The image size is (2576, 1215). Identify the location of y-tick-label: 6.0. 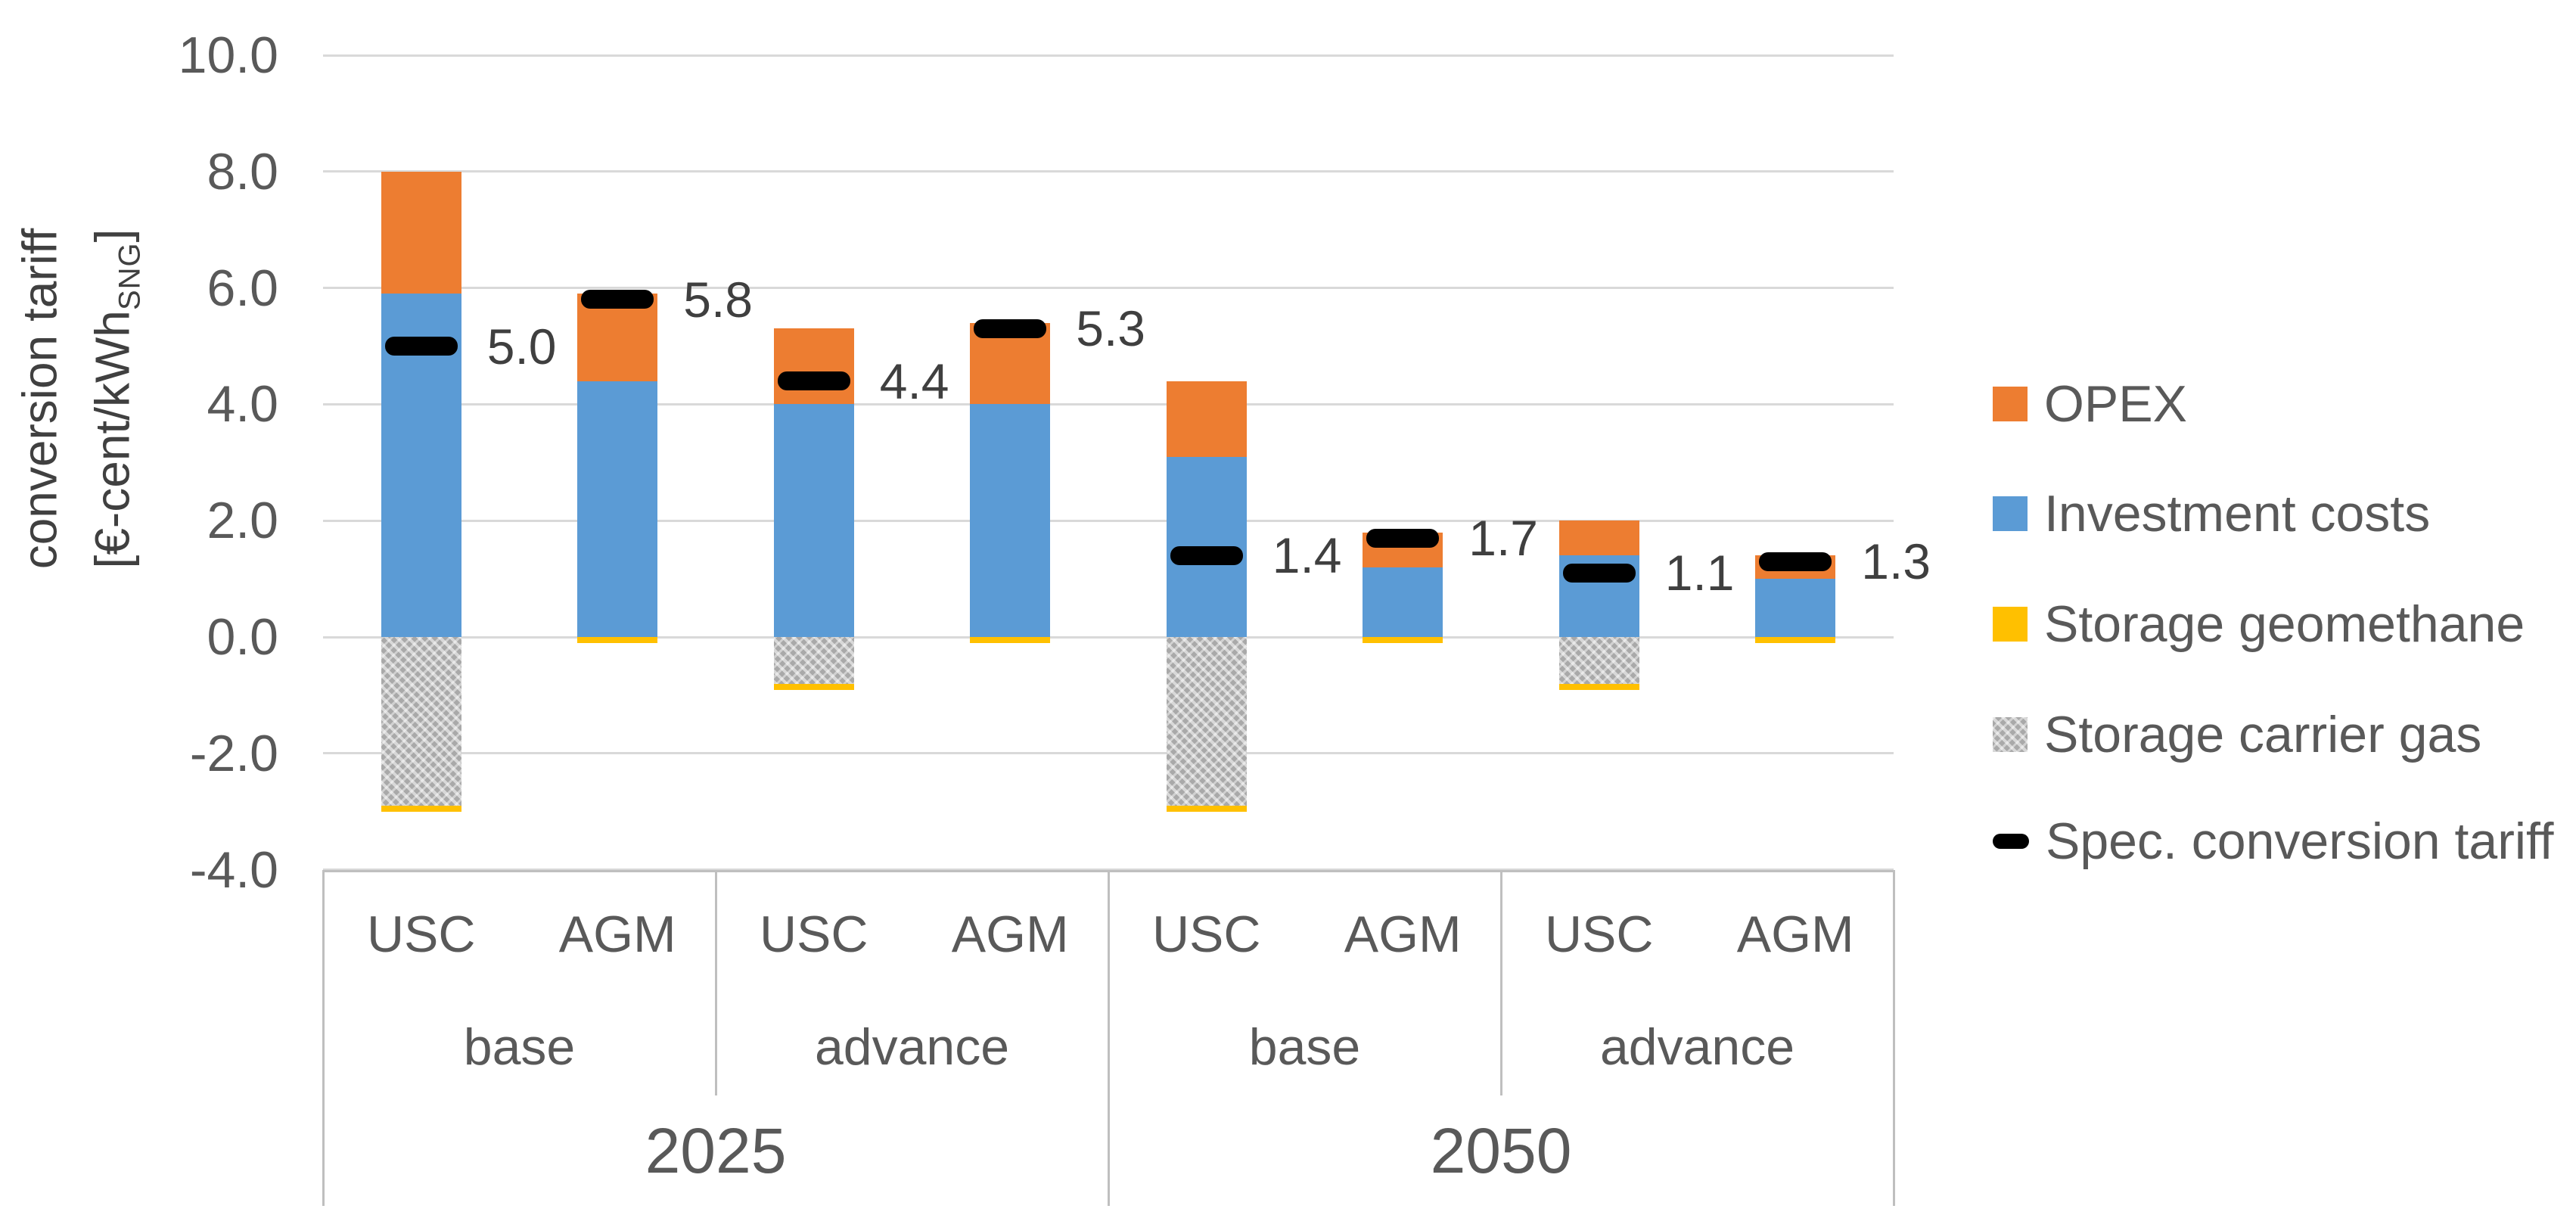
(242, 288).